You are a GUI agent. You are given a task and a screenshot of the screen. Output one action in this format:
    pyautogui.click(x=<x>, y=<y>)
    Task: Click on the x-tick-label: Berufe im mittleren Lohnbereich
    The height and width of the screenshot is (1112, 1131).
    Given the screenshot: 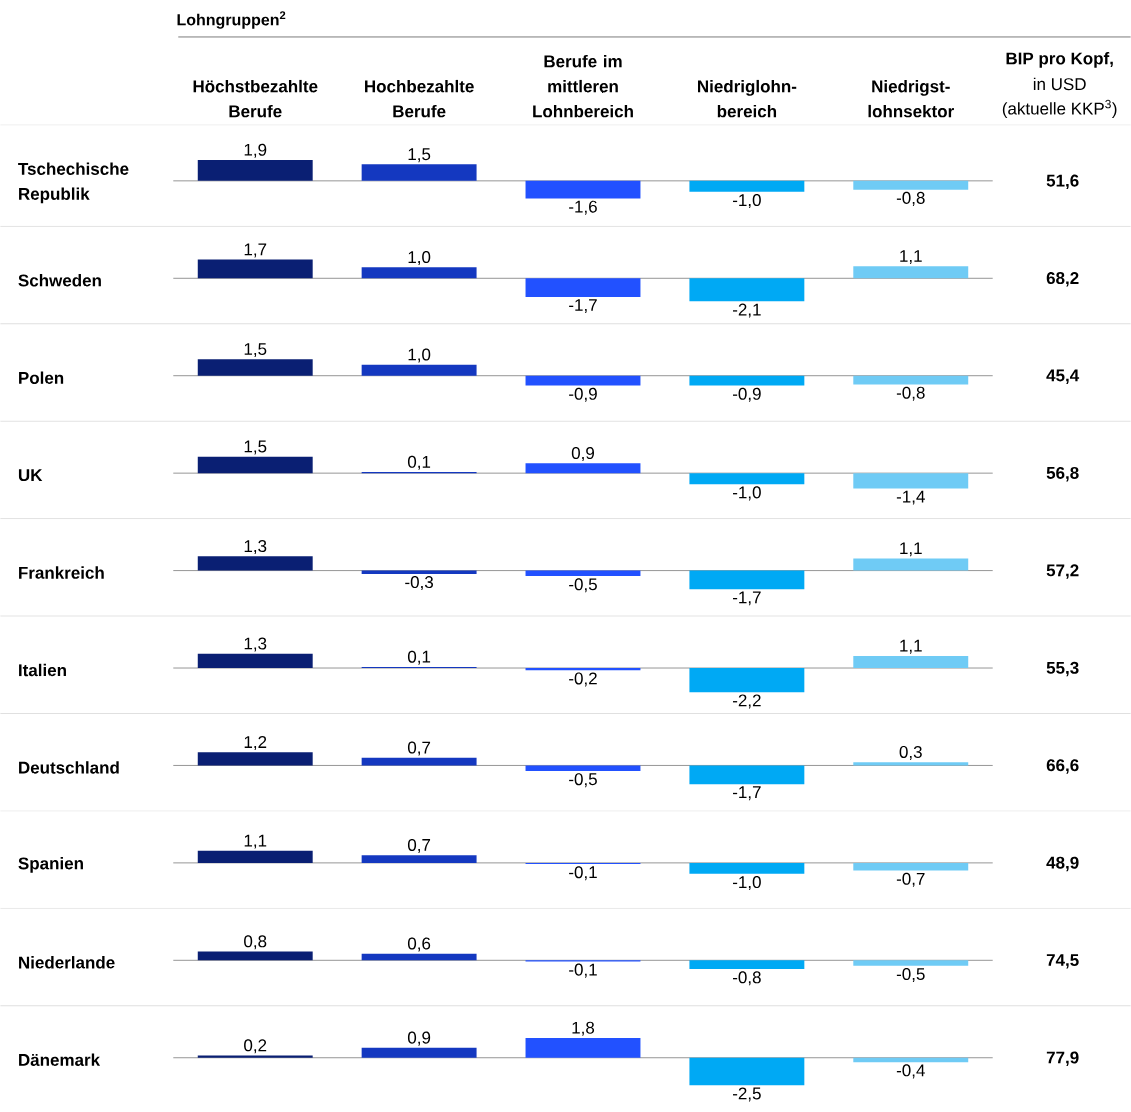 What is the action you would take?
    pyautogui.click(x=583, y=86)
    